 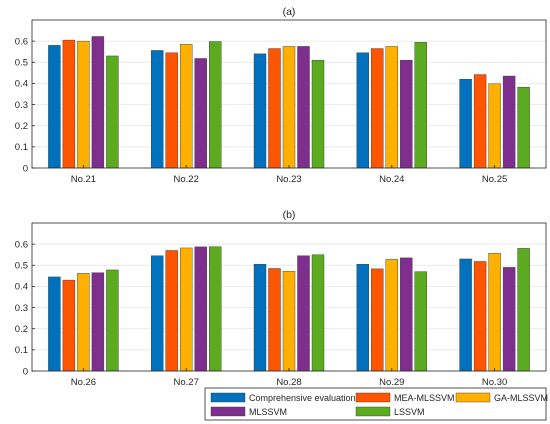 What do you see at coordinates (69, 104) in the screenshot?
I see `panel-a-bar-mea-mlssvm-no21` at bounding box center [69, 104].